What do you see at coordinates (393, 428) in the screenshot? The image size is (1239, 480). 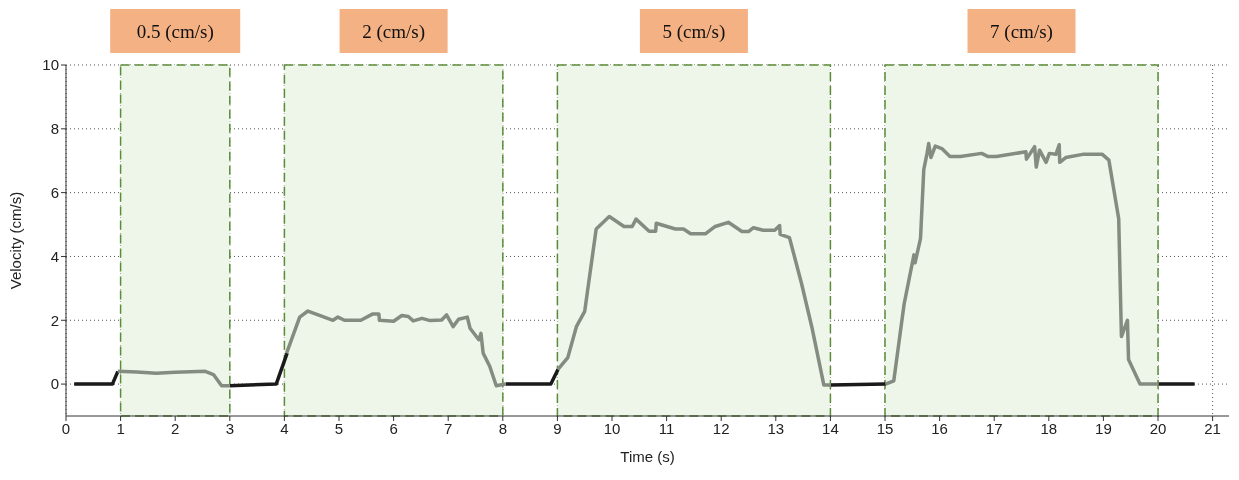 I see `x-tick-label: 6` at bounding box center [393, 428].